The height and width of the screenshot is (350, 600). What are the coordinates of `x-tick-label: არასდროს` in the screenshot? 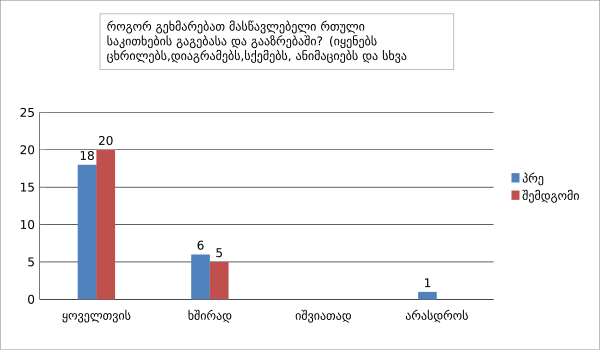 It's located at (437, 316).